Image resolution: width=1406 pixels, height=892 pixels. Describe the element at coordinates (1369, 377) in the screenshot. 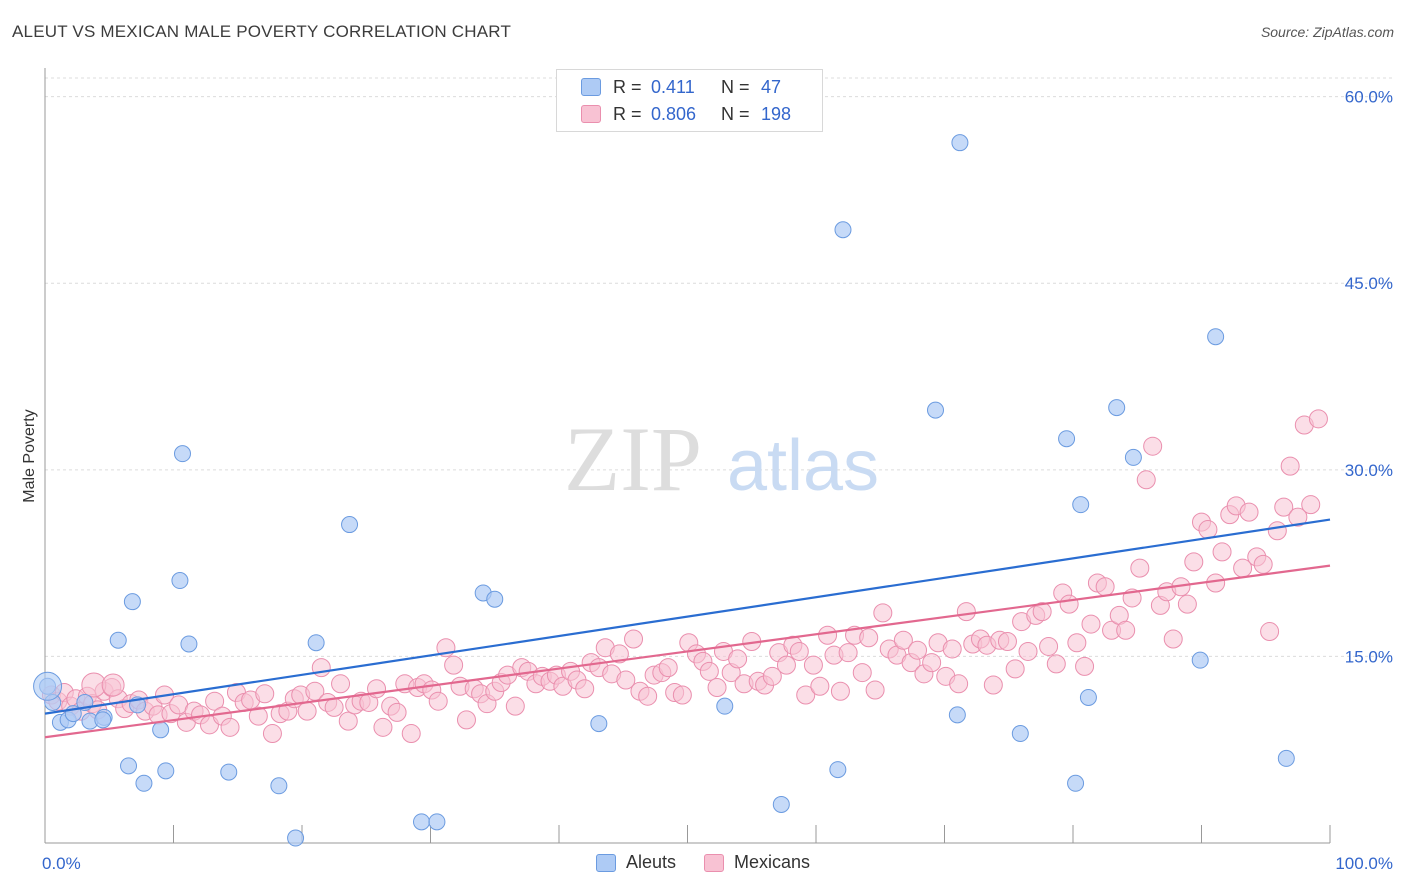

I see `y-tick-labels: 15.0% 30.0% 45.0% 60.0%` at that location.